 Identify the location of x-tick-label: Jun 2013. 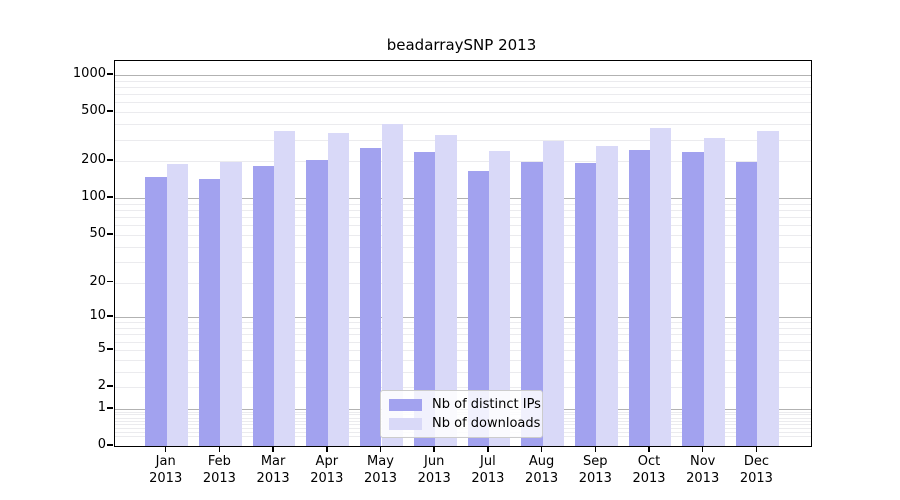
(434, 470).